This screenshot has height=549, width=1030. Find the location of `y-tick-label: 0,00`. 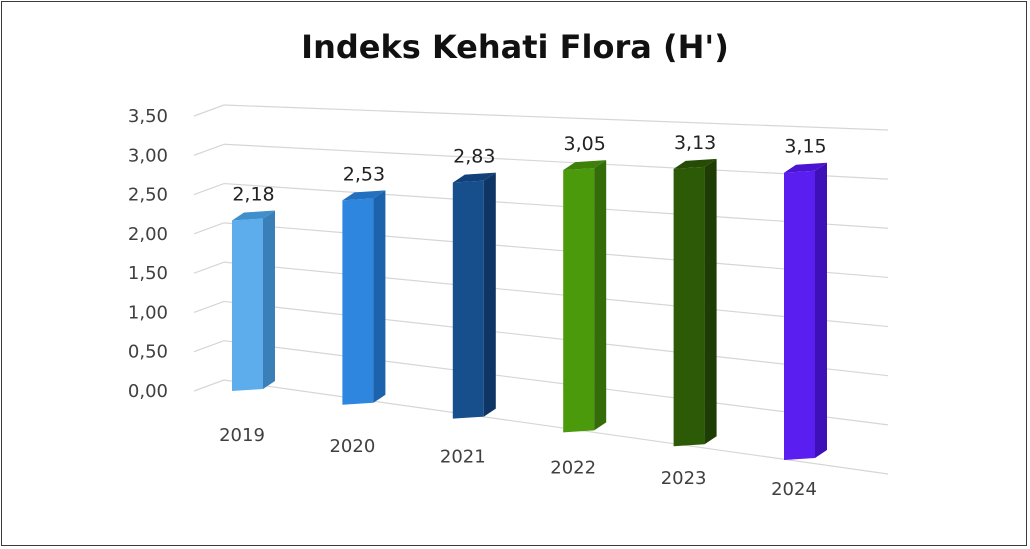

y-tick-label: 0,00 is located at coordinates (148, 391).